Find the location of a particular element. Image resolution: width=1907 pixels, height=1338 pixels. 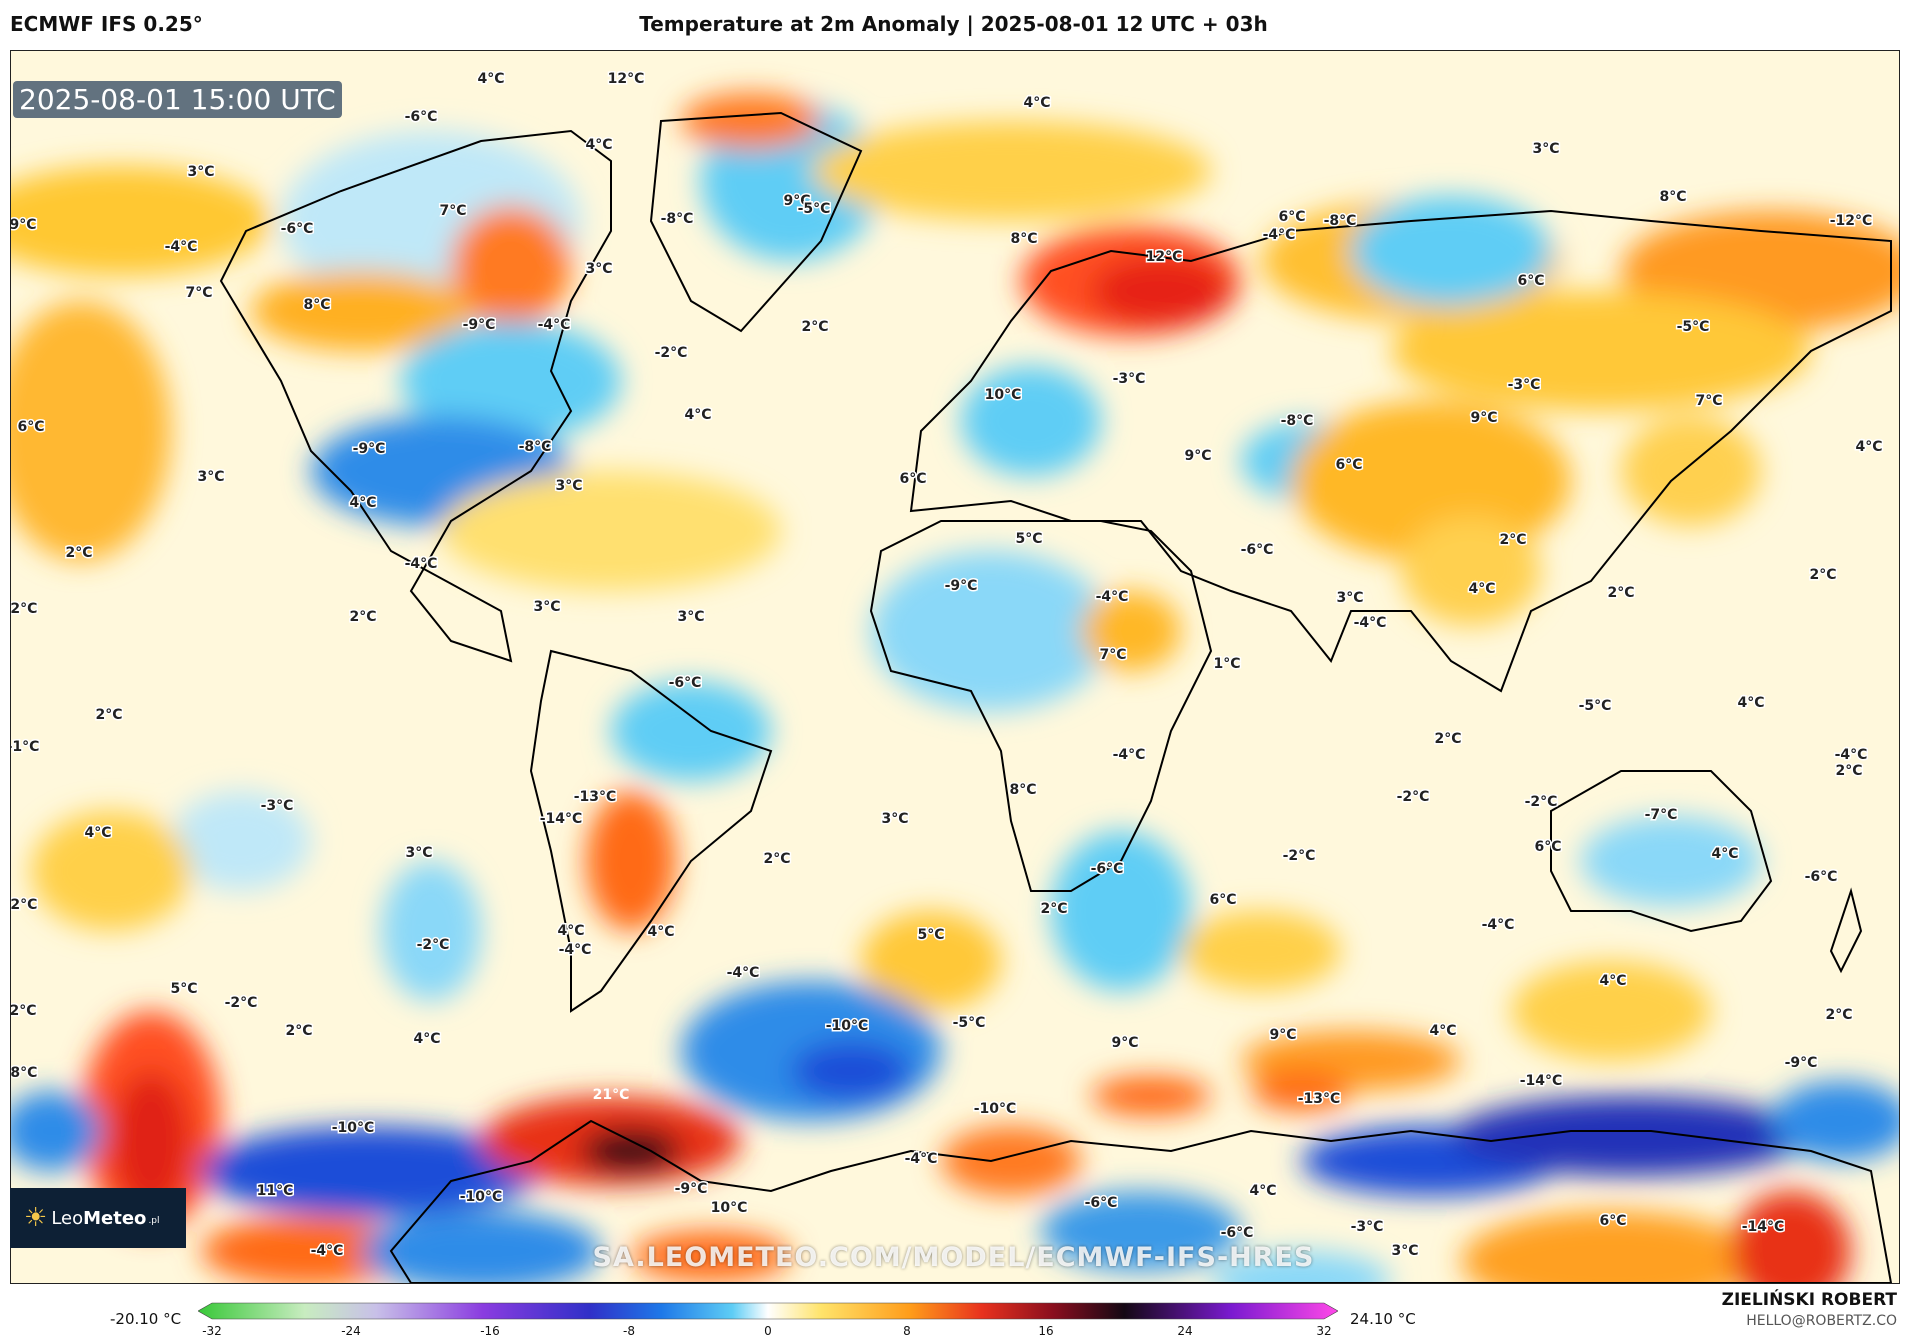

legend-tick-label: 8 is located at coordinates (907, 1331).